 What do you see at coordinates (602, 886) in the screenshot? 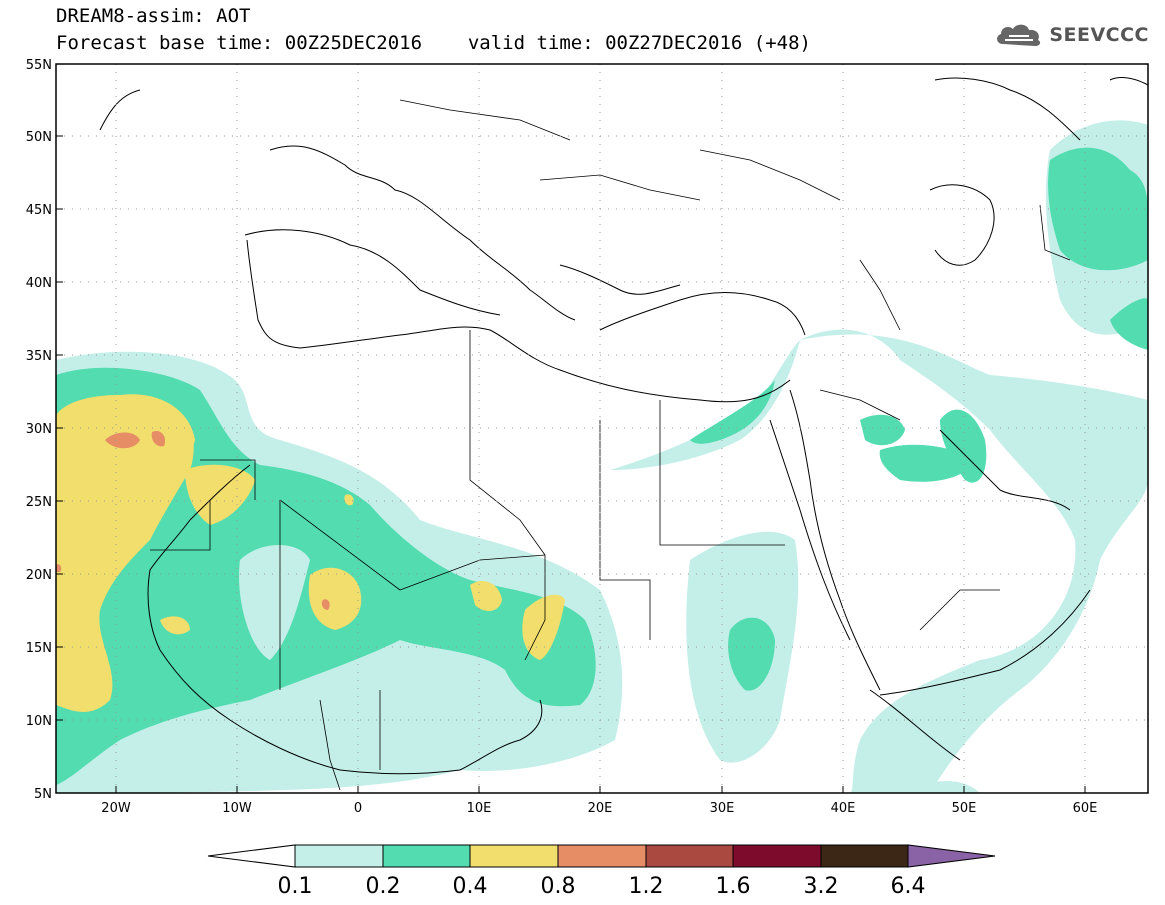
I see `colorbar-labels: 0.1 0.2 0.4 0.8 1.2 1.6 3.2 6.4` at bounding box center [602, 886].